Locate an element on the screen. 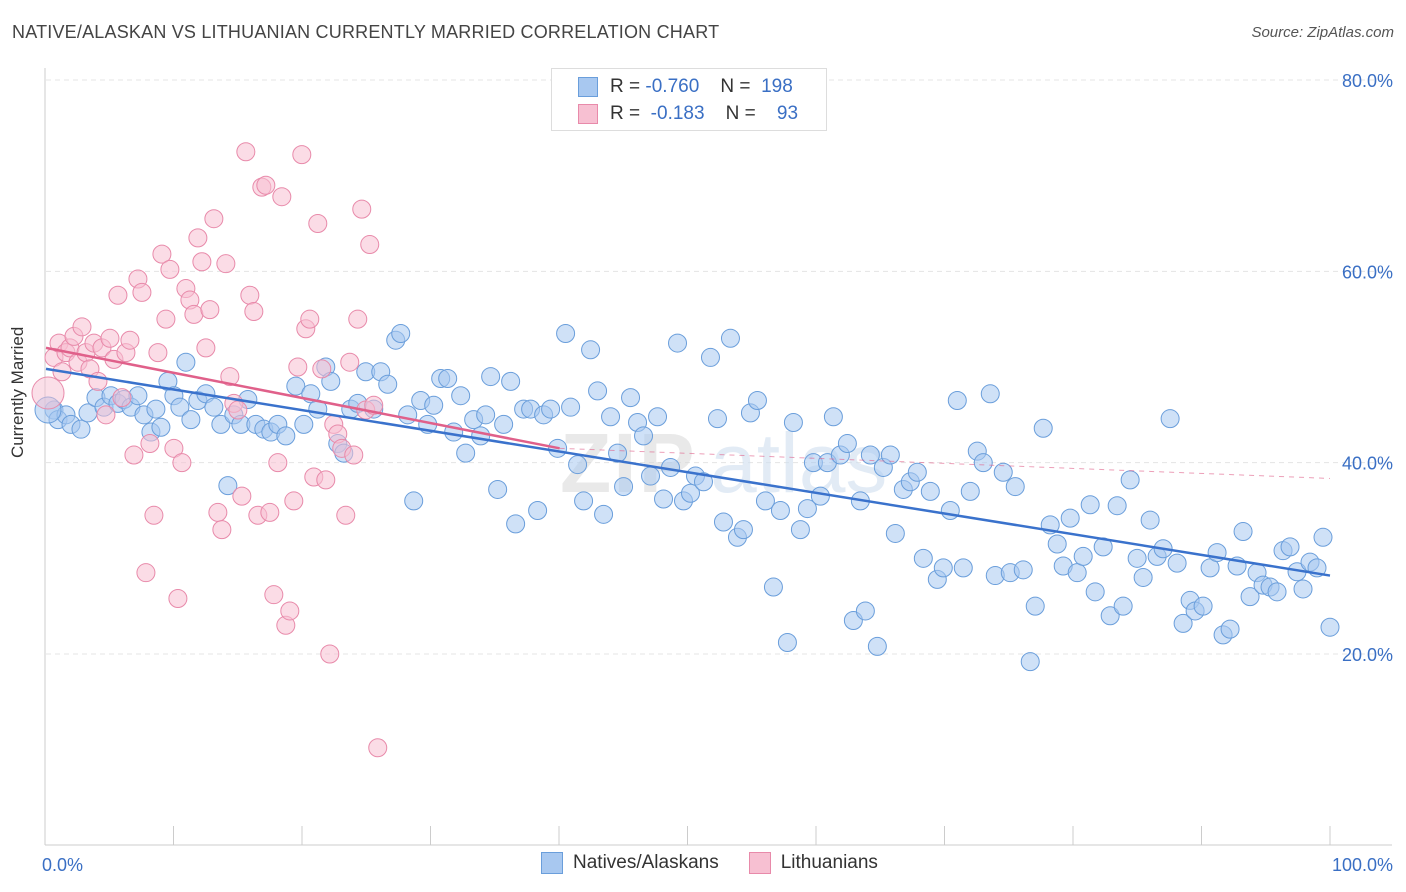 The width and height of the screenshot is (1406, 892). y-tick-label: 40.0% is located at coordinates (1367, 464).